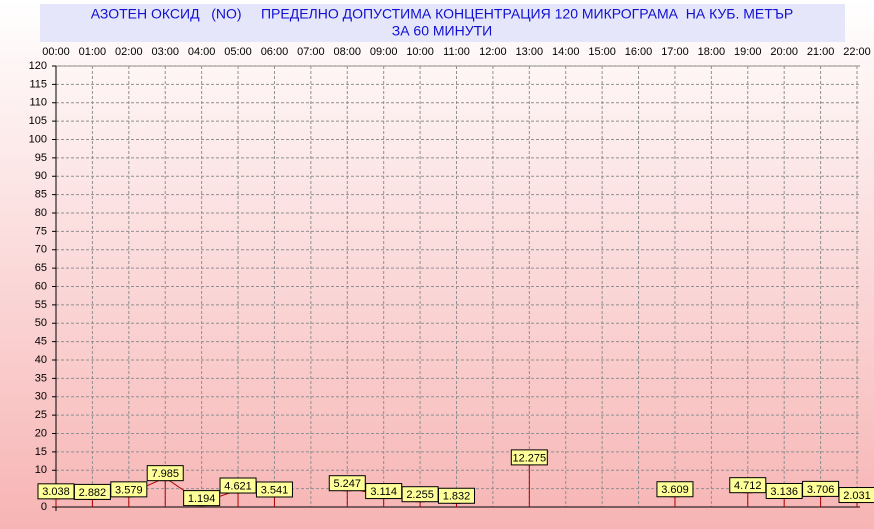 The image size is (874, 529). What do you see at coordinates (41, 470) in the screenshot?
I see `y-tick-label: 10` at bounding box center [41, 470].